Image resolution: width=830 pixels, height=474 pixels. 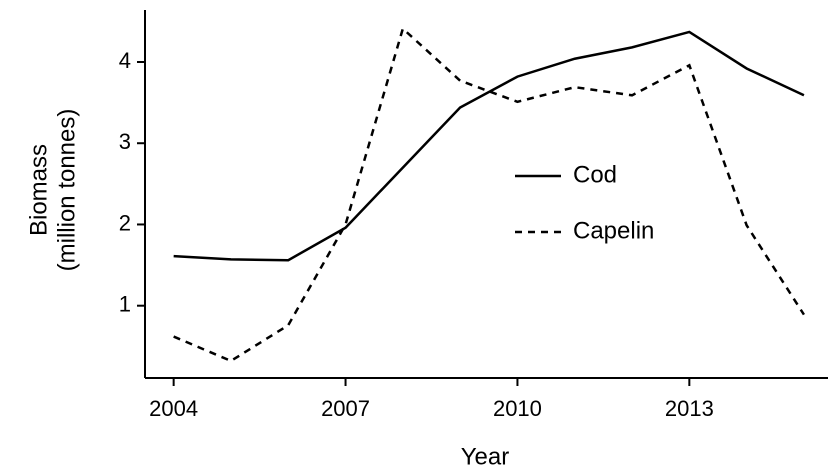 I want to click on y-tick-label: 3, so click(x=125, y=141).